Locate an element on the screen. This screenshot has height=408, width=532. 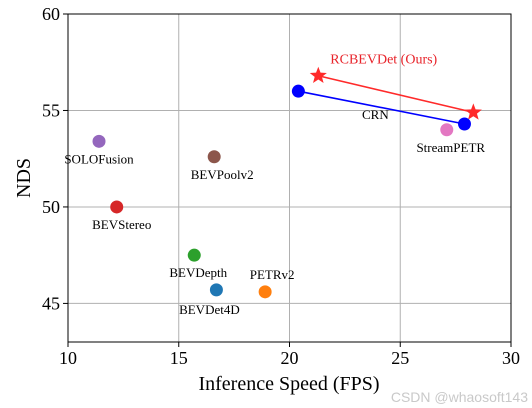
point-label: BEVStereo is located at coordinates (121, 224).